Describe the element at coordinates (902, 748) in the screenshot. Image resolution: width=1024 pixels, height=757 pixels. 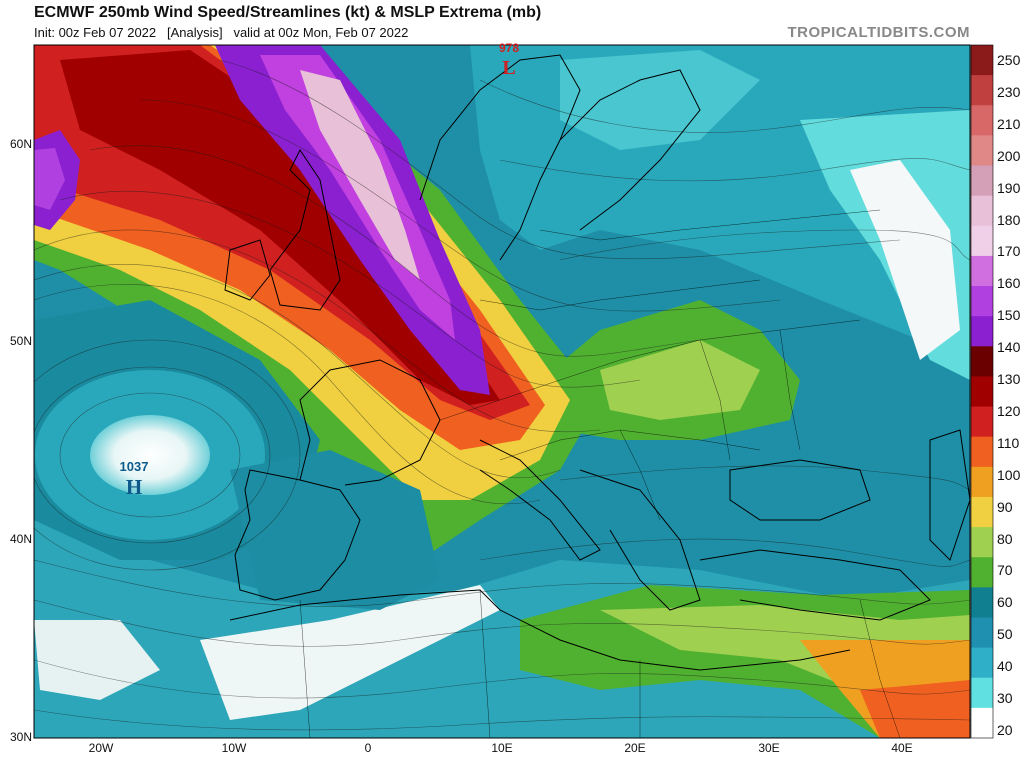
I see `lon-label-40e: 40E` at that location.